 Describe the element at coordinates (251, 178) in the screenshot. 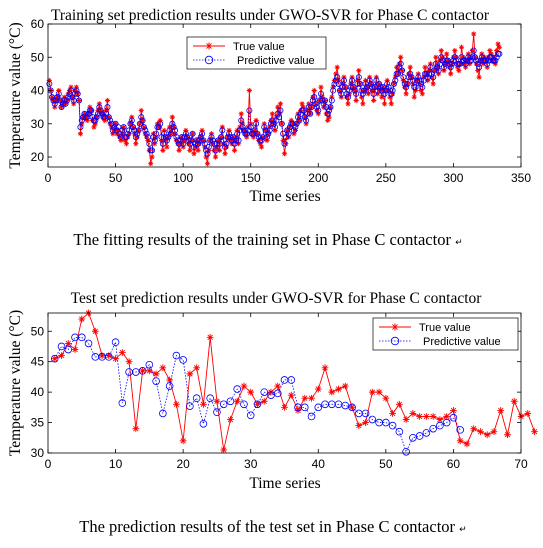

I see `x-tick-label: 150` at that location.